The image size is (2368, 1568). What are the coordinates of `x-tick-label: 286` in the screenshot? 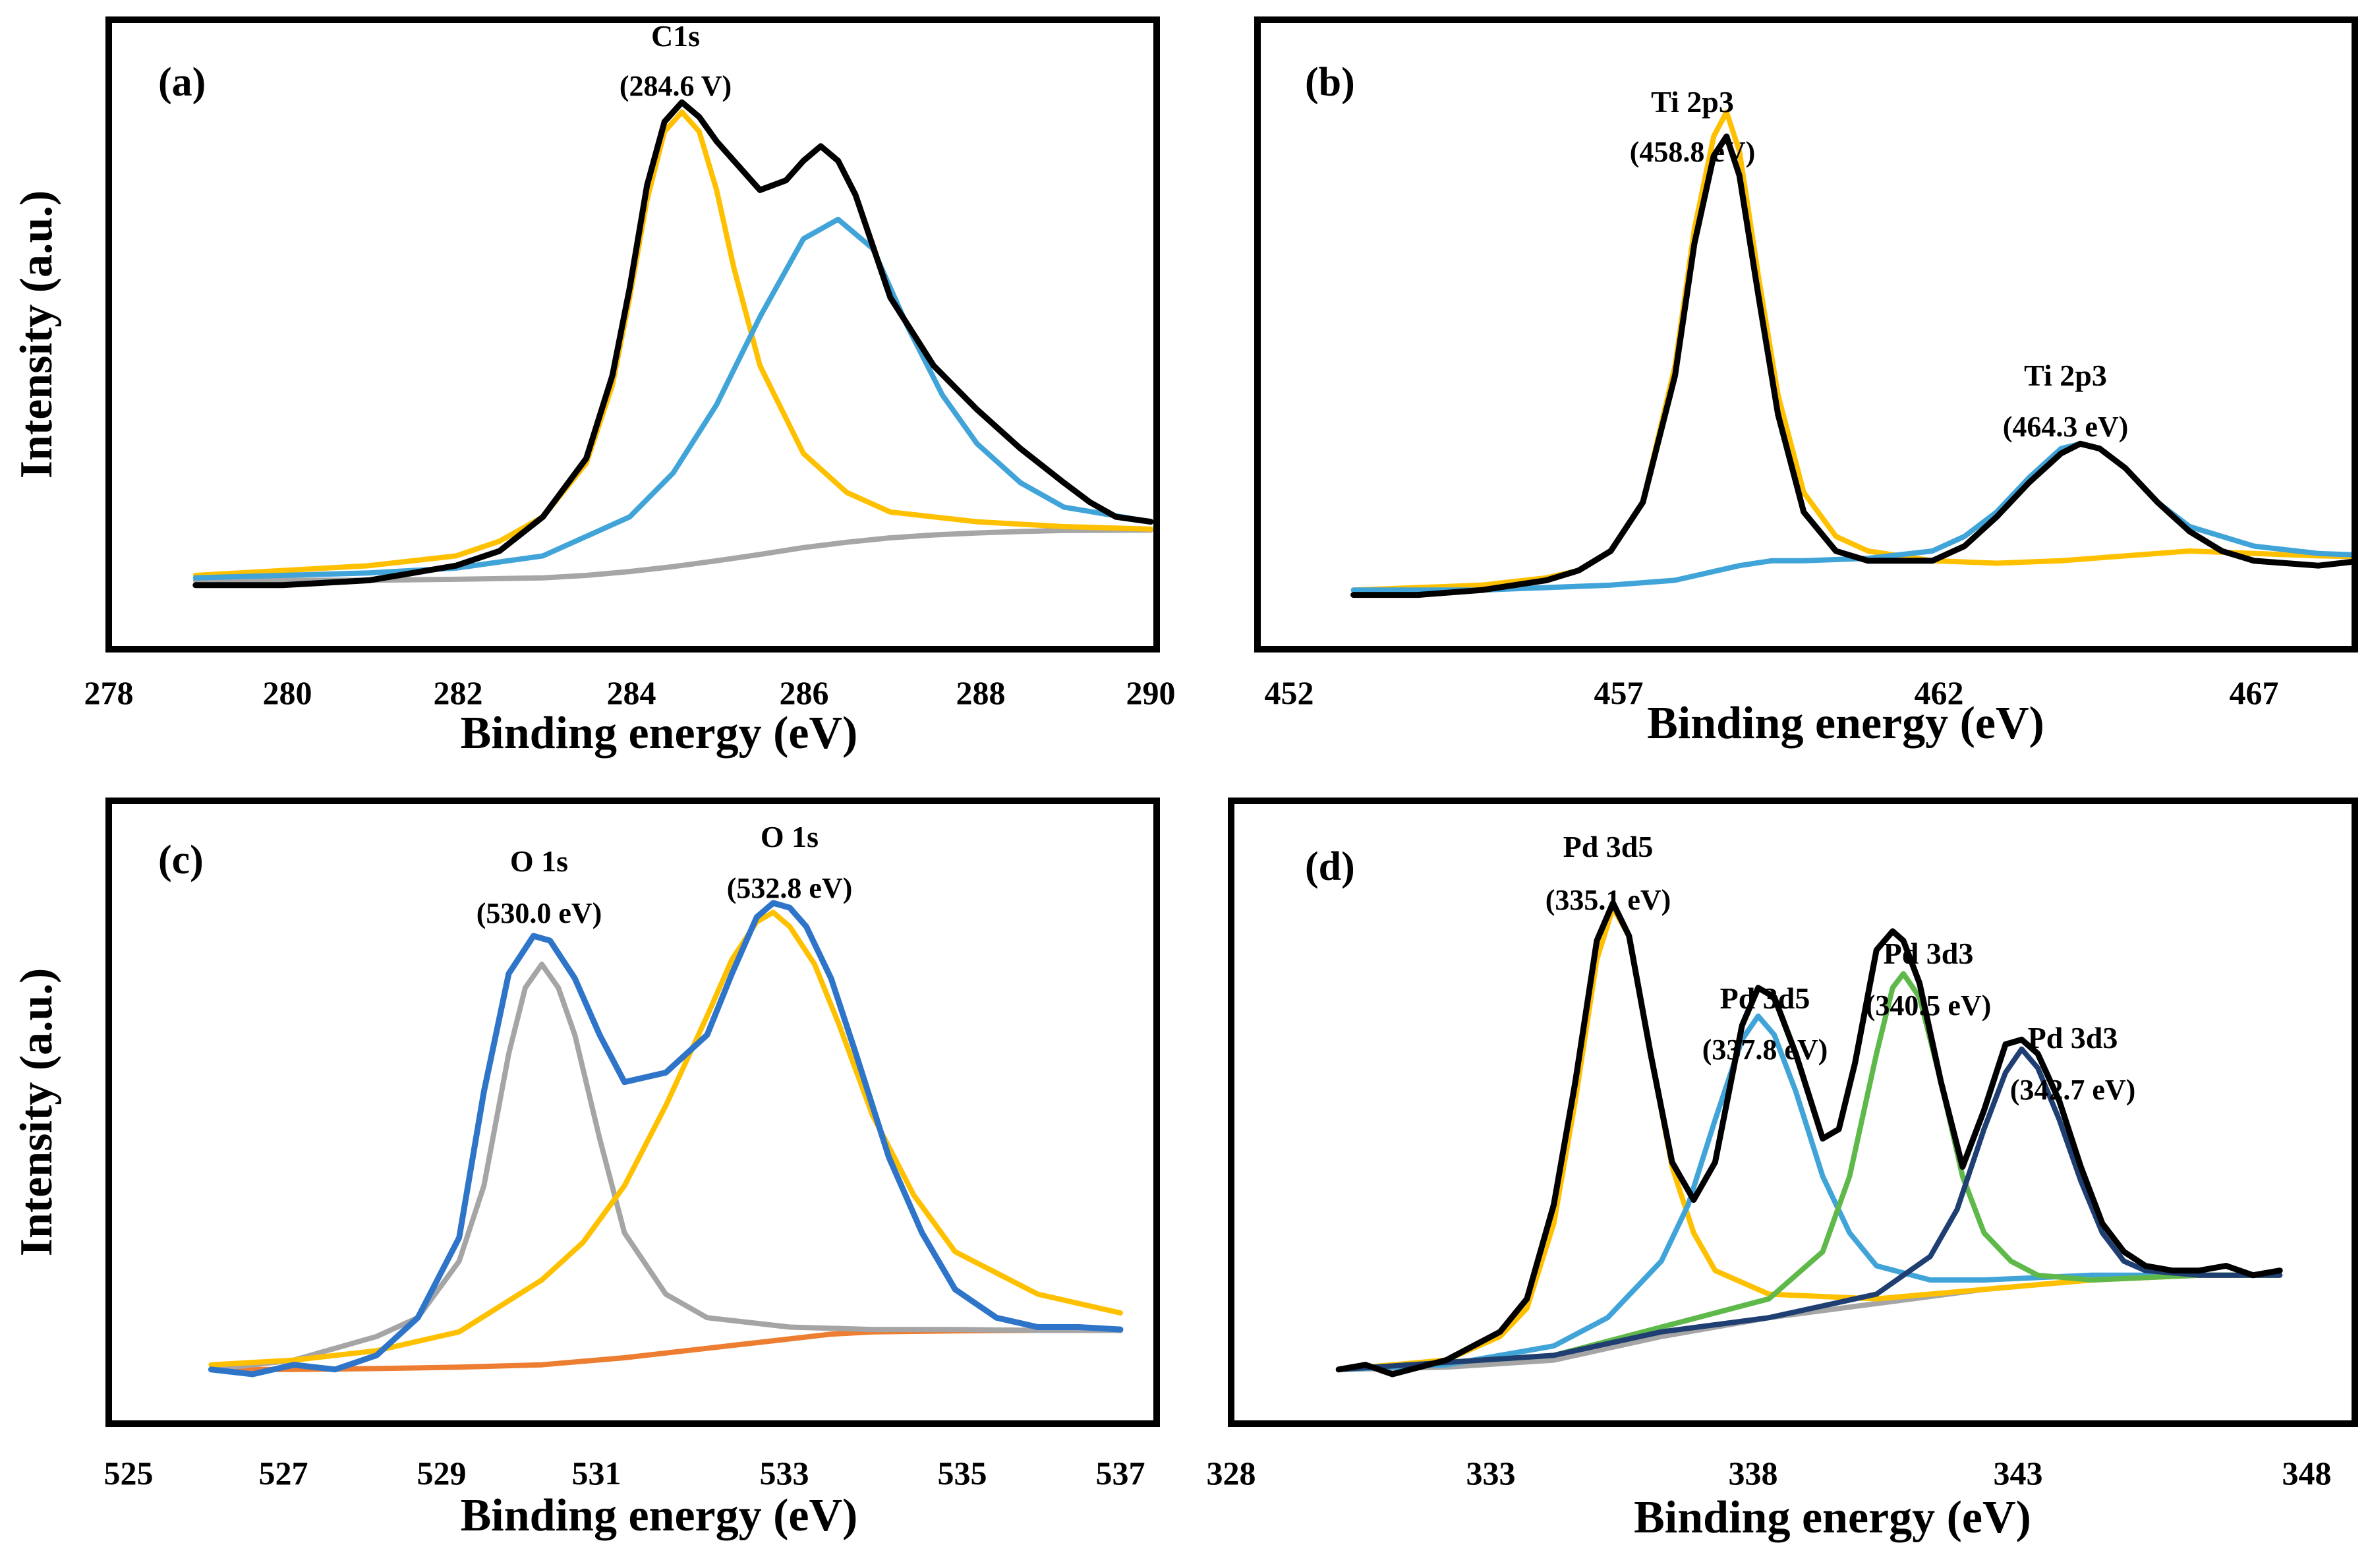 It's located at (804, 692).